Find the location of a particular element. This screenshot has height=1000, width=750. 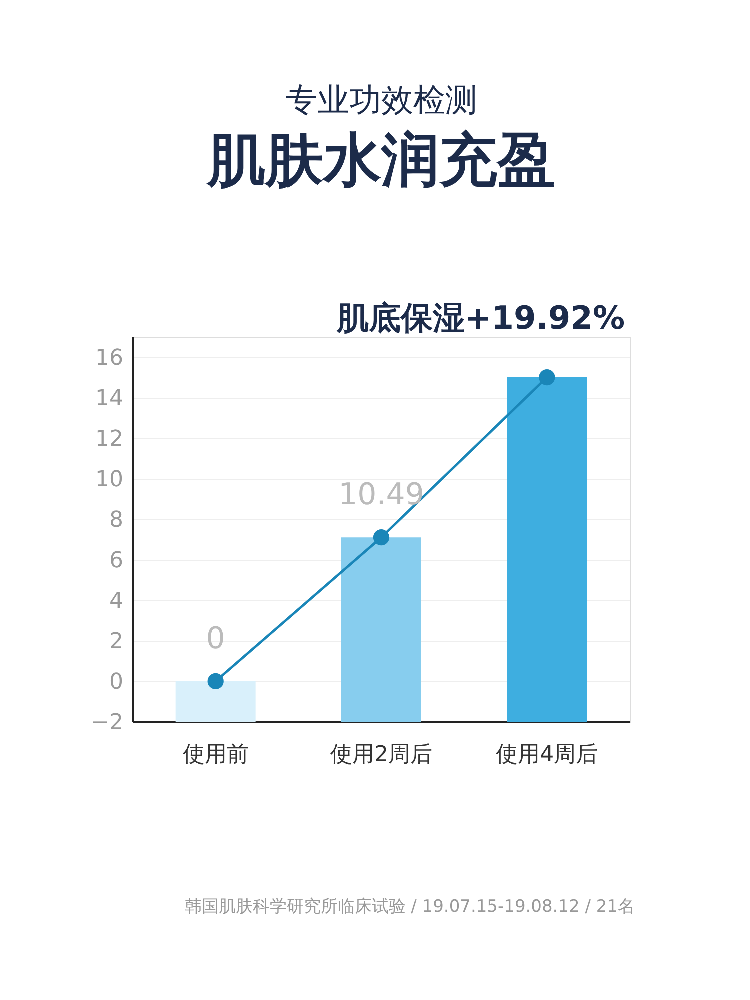

x-tick-label: 使用4周后 is located at coordinates (547, 755).